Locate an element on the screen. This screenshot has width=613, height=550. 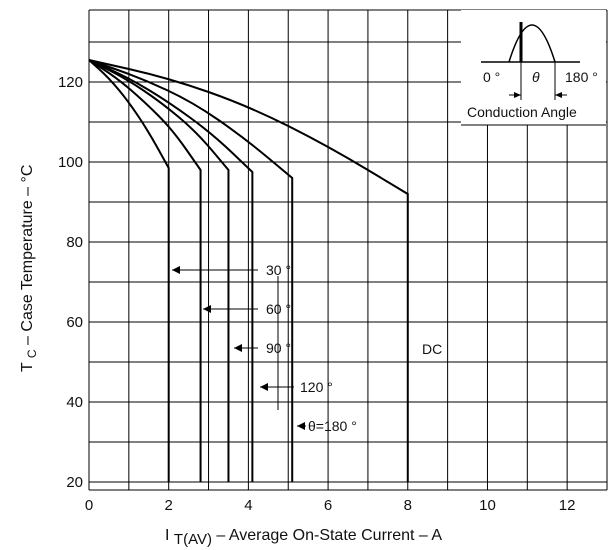
y-axis-title-rest: Case Temperature is located at coordinates (27, 265).